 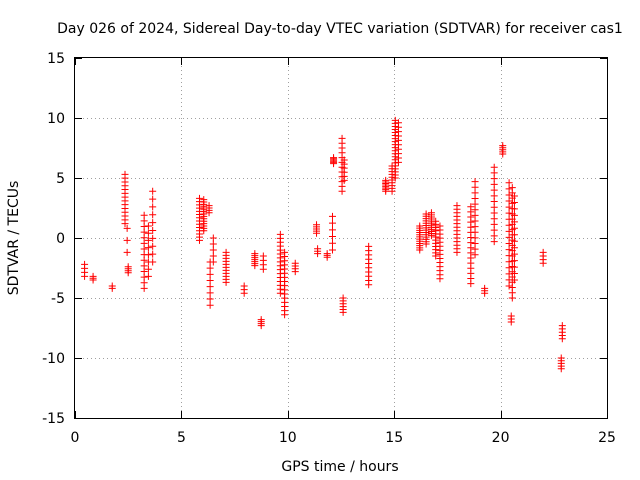 What do you see at coordinates (58, 299) in the screenshot?
I see `y-tick-label: -5` at bounding box center [58, 299].